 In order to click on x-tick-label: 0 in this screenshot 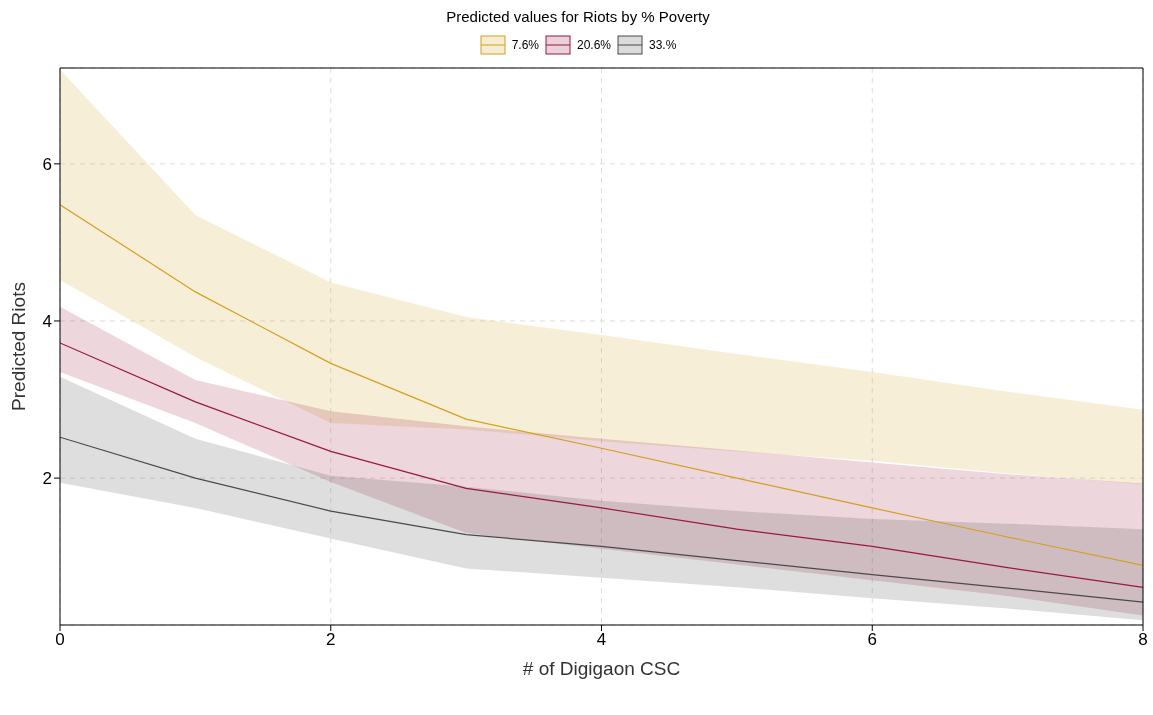, I will do `click(60, 640)`.